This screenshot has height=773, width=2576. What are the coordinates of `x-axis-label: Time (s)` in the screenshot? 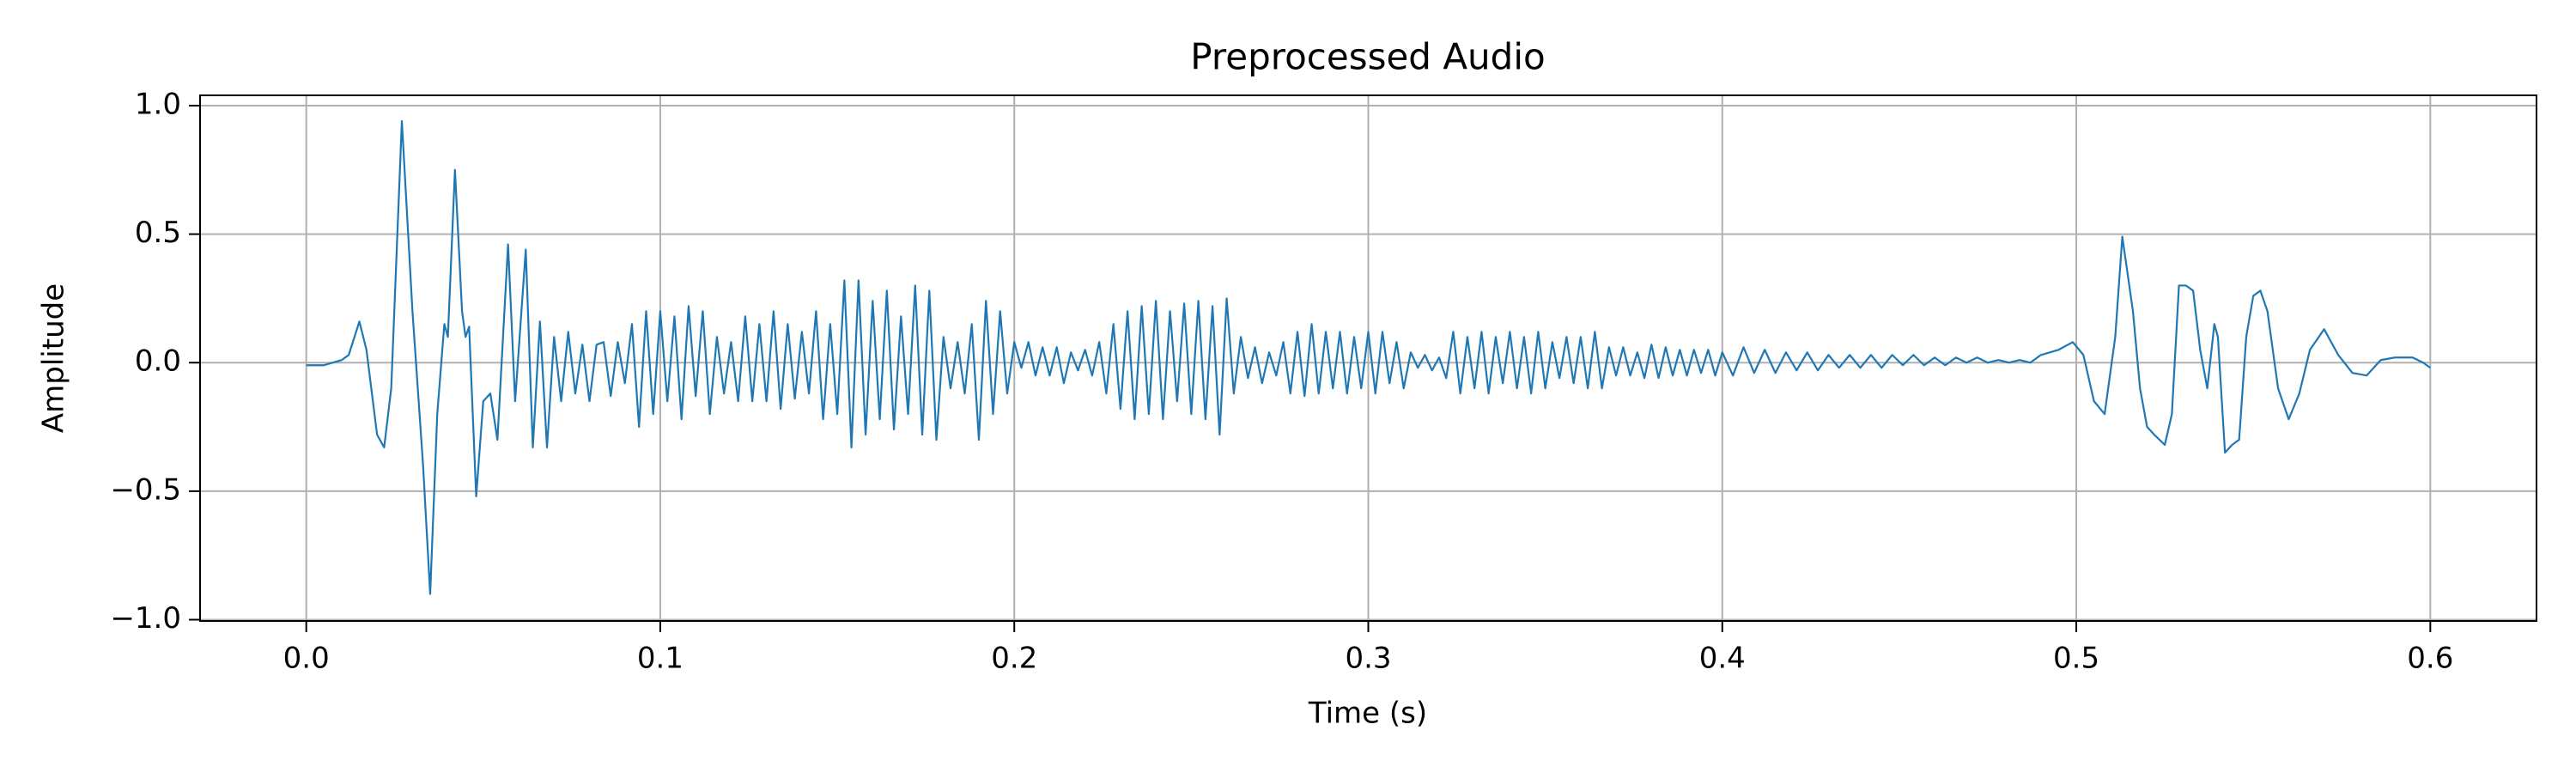 It's located at (1367, 714).